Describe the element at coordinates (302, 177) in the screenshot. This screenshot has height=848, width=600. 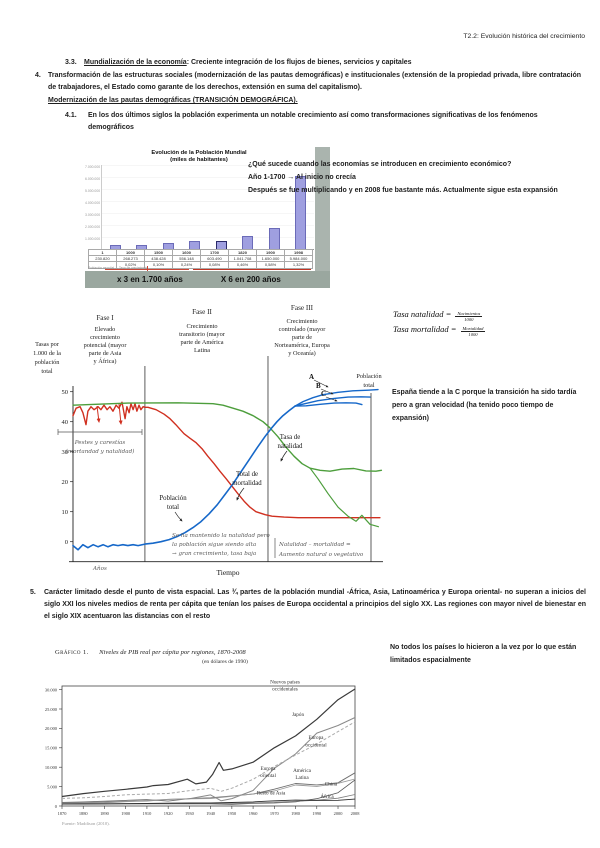
I see `growth-note-line-2: Año 1-1700 → Al inicio no crecía` at that location.